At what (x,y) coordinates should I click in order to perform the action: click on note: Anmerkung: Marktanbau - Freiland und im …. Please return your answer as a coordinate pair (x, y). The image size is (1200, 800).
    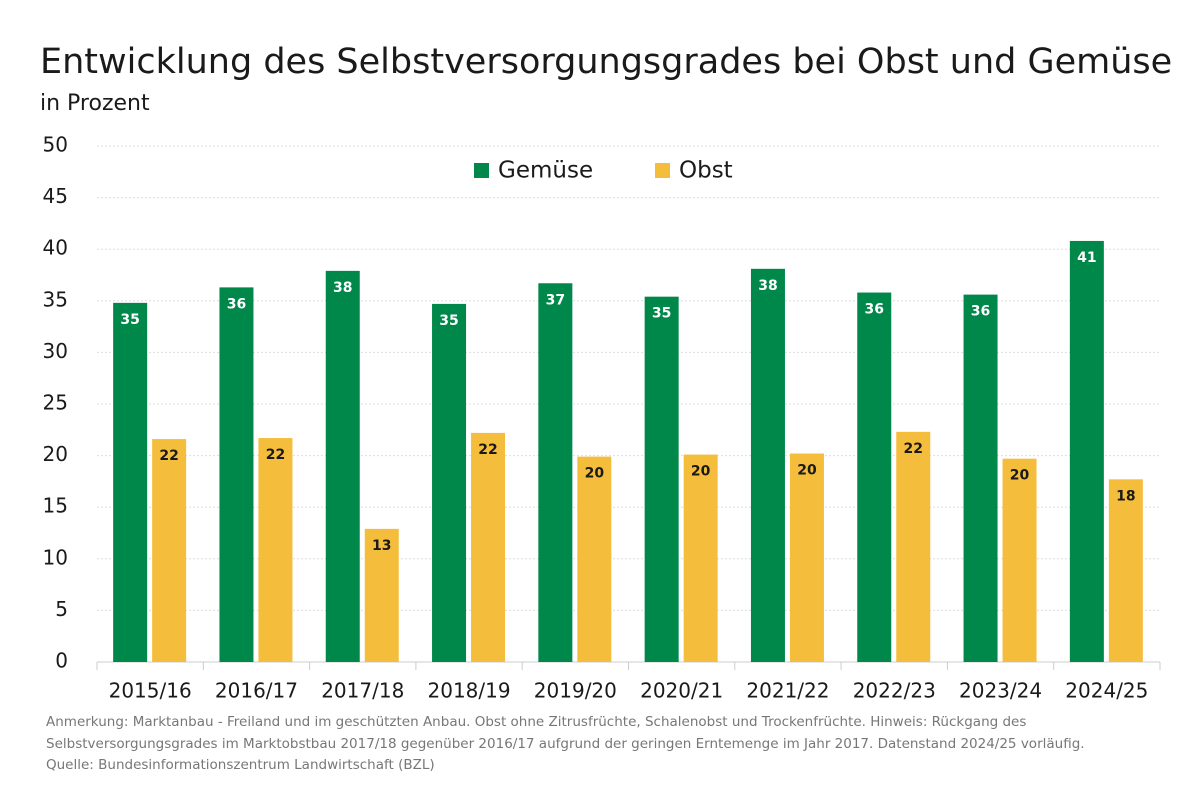
    Looking at the image, I should click on (536, 722).